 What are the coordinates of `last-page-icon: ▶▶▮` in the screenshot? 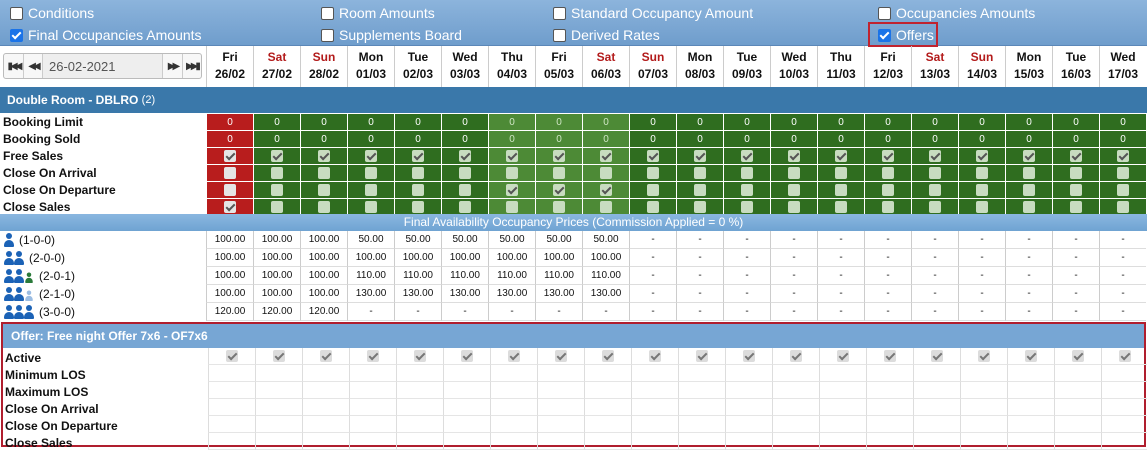 It's located at (191, 66).